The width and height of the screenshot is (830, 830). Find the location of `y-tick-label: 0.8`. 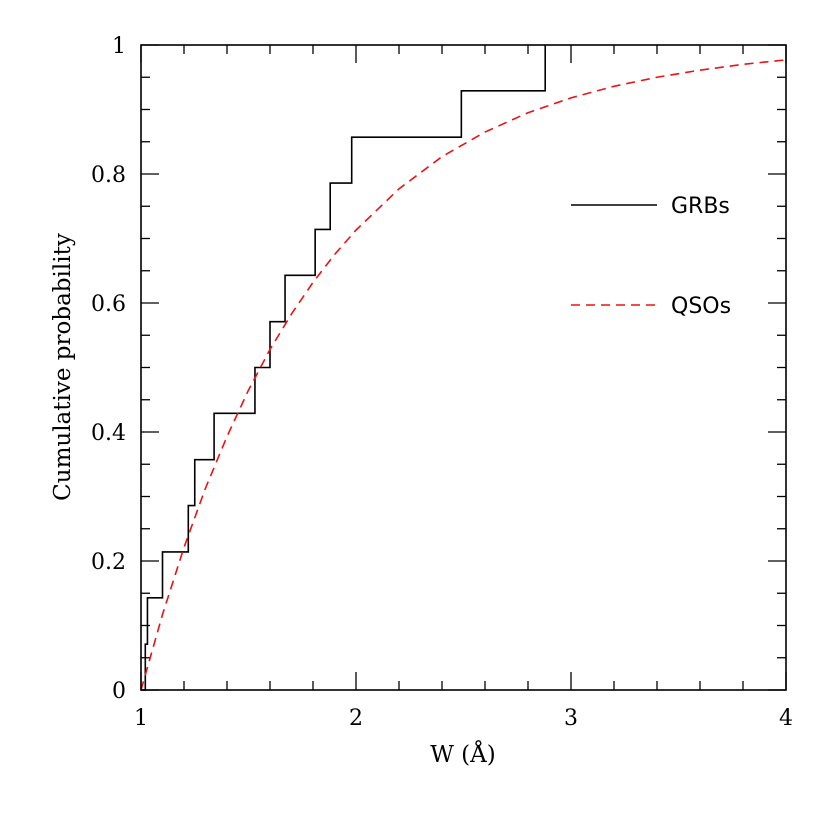

y-tick-label: 0.8 is located at coordinates (108, 175).